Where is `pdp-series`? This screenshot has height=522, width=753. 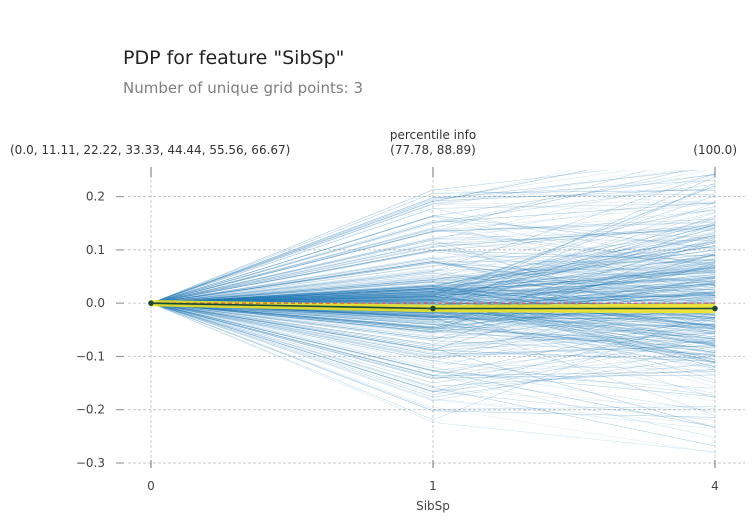 pdp-series is located at coordinates (433, 306).